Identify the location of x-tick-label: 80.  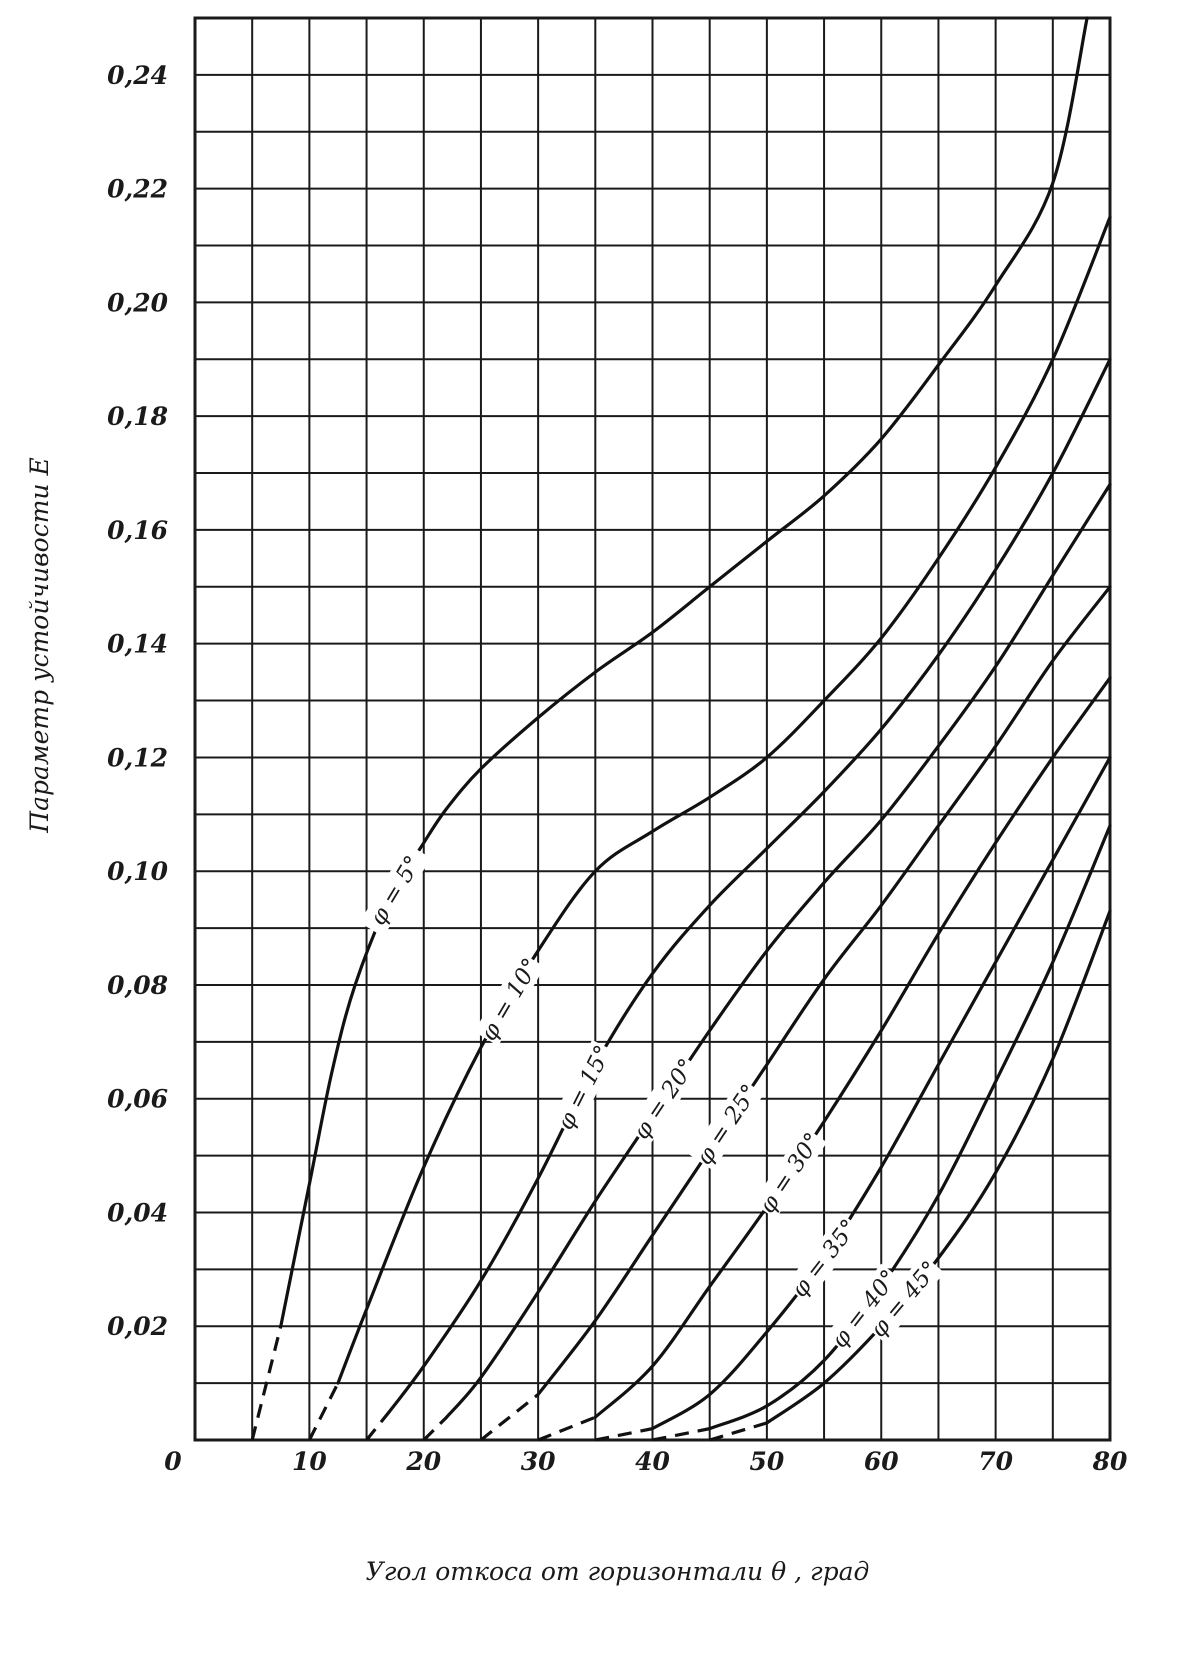
(1110, 1461).